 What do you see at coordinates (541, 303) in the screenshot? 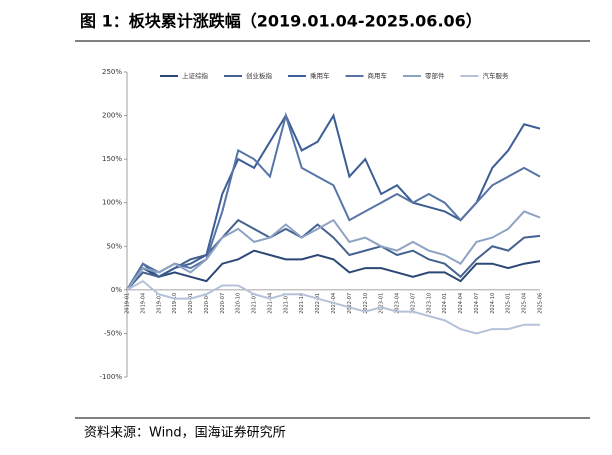
I see `x-tick-label: 2025-06` at bounding box center [541, 303].